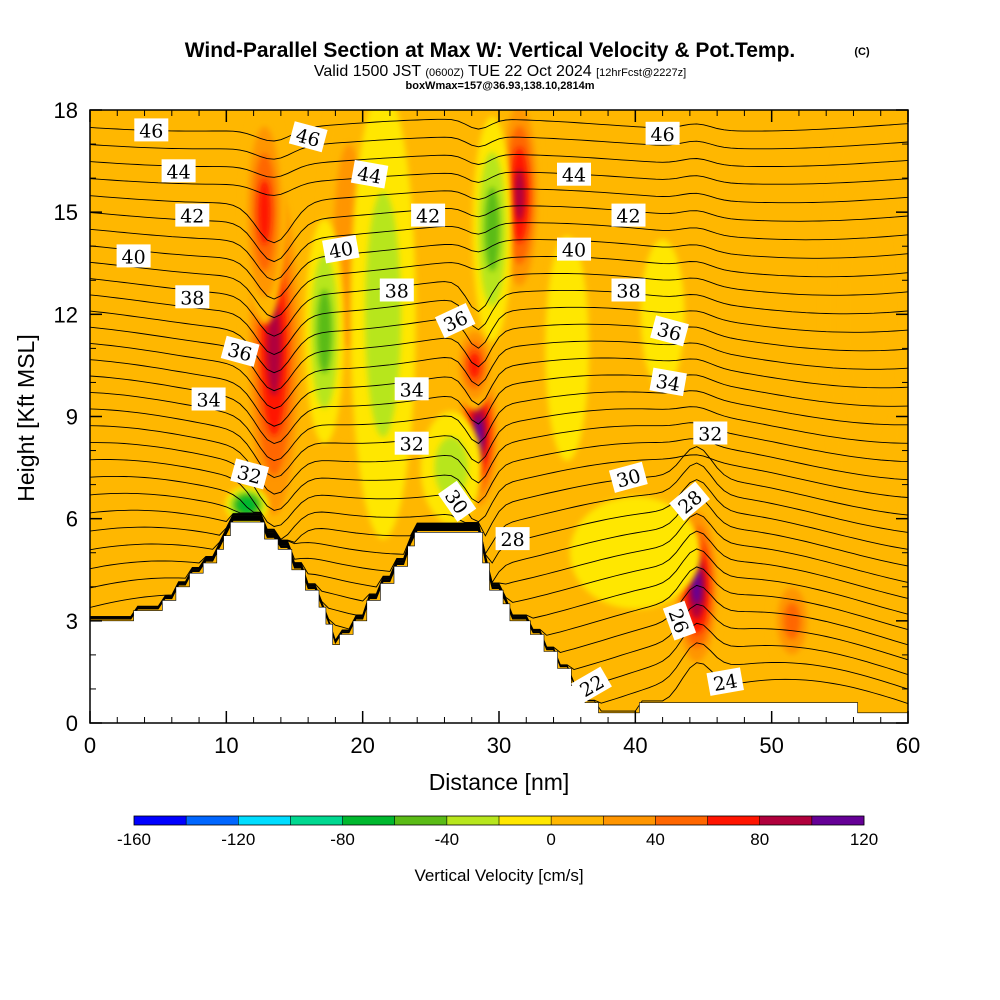 This screenshot has height=1000, width=1000. What do you see at coordinates (550, 839) in the screenshot?
I see `colorbar-tick-label: 0` at bounding box center [550, 839].